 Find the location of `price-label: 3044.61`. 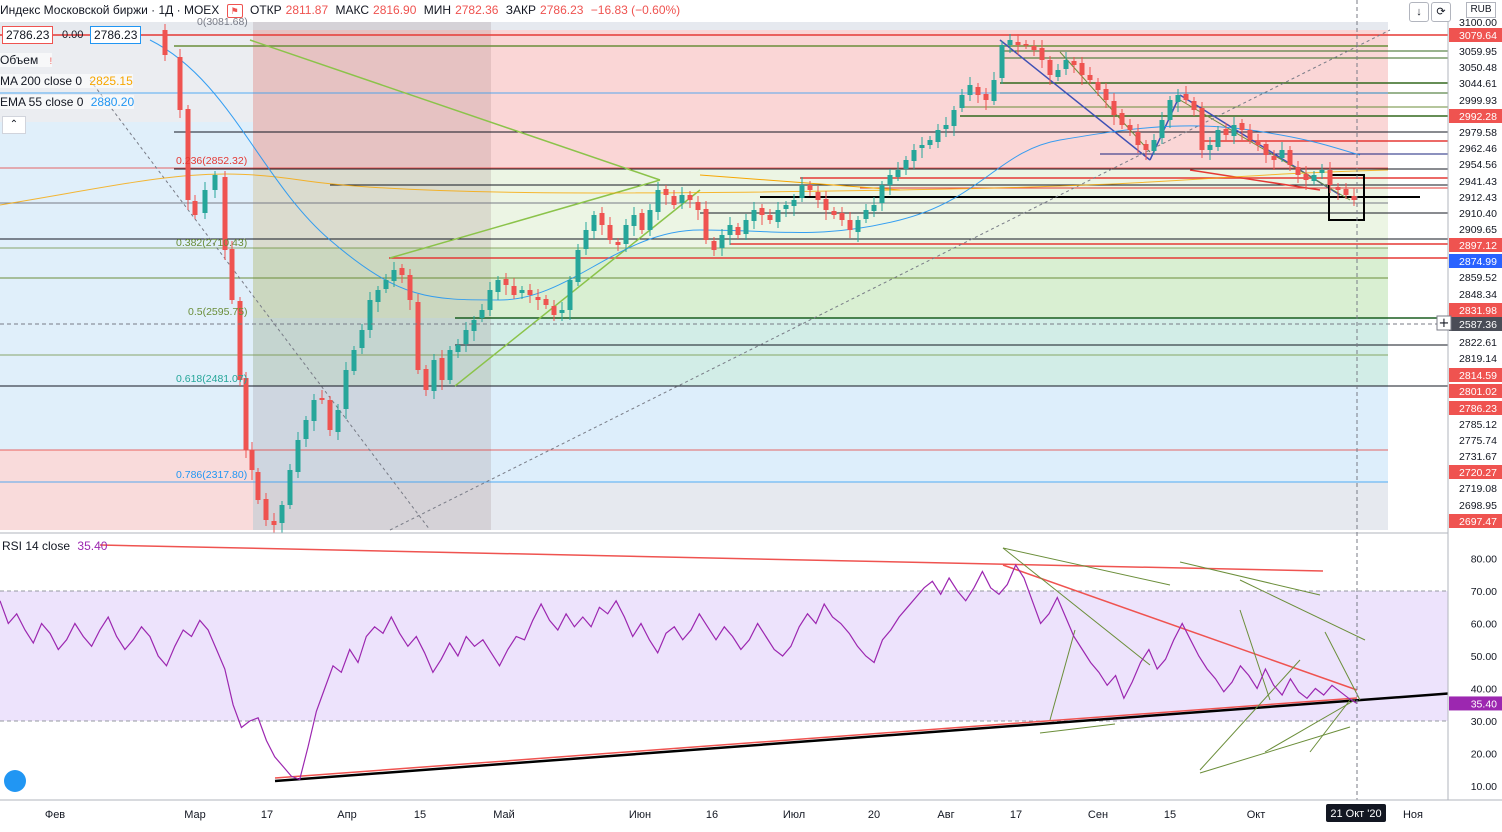

price-label: 3044.61 is located at coordinates (1478, 84).